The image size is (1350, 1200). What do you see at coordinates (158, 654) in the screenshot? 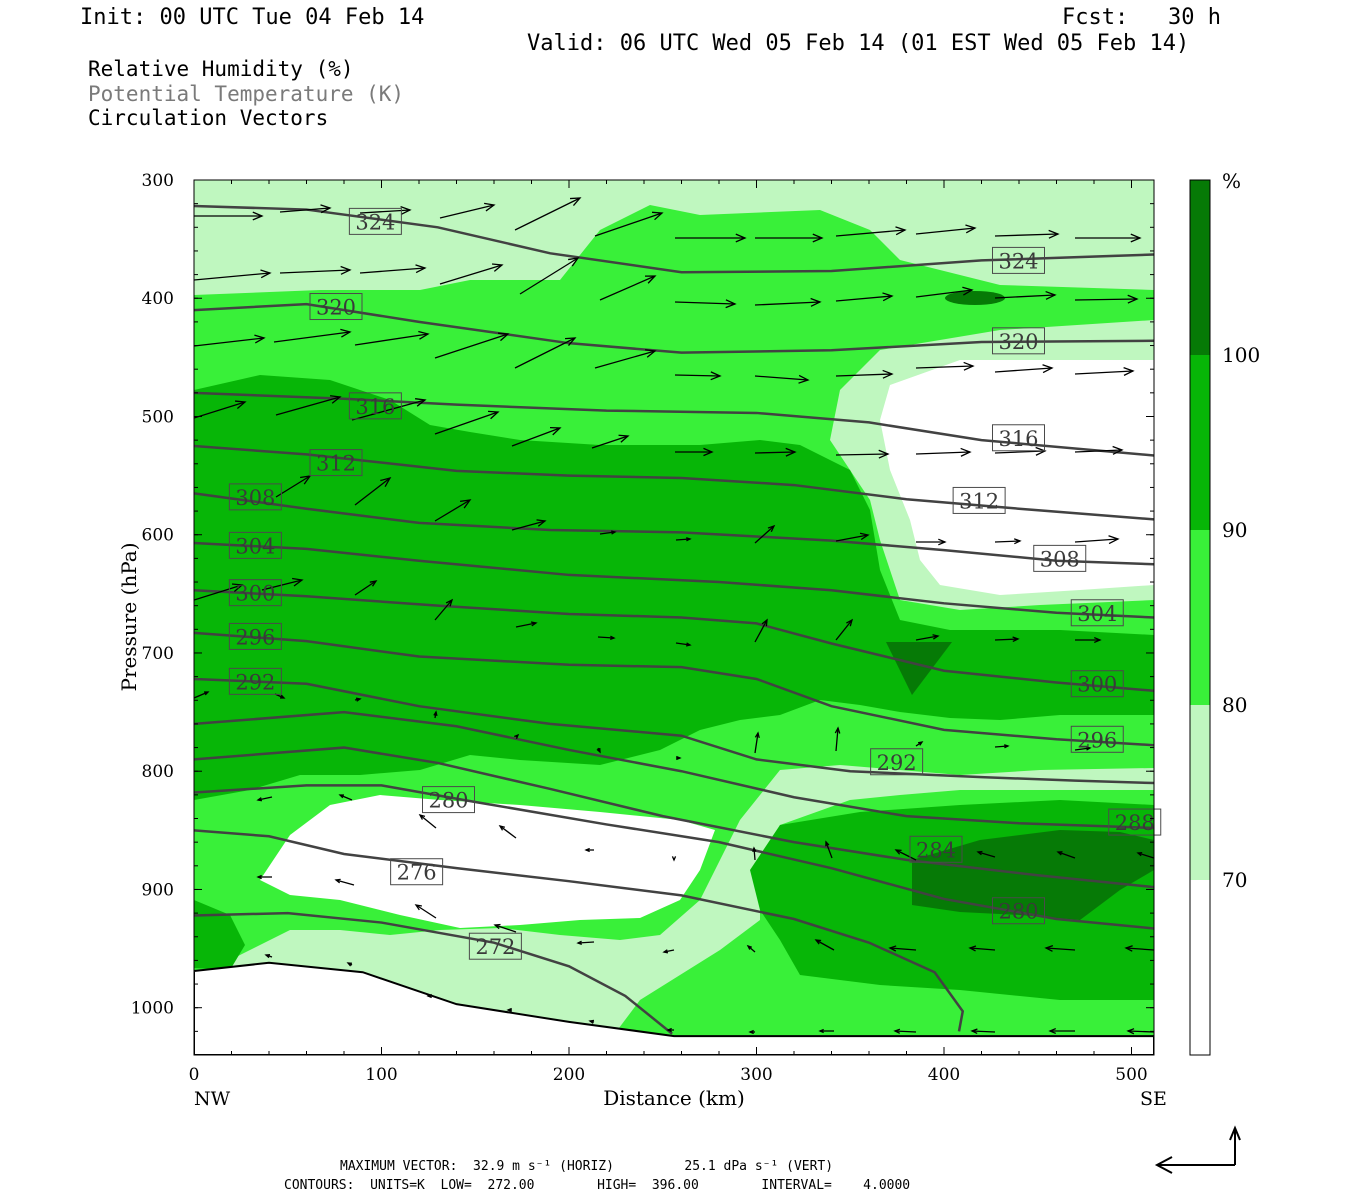
I see `y-tick-label: 700` at bounding box center [158, 654].